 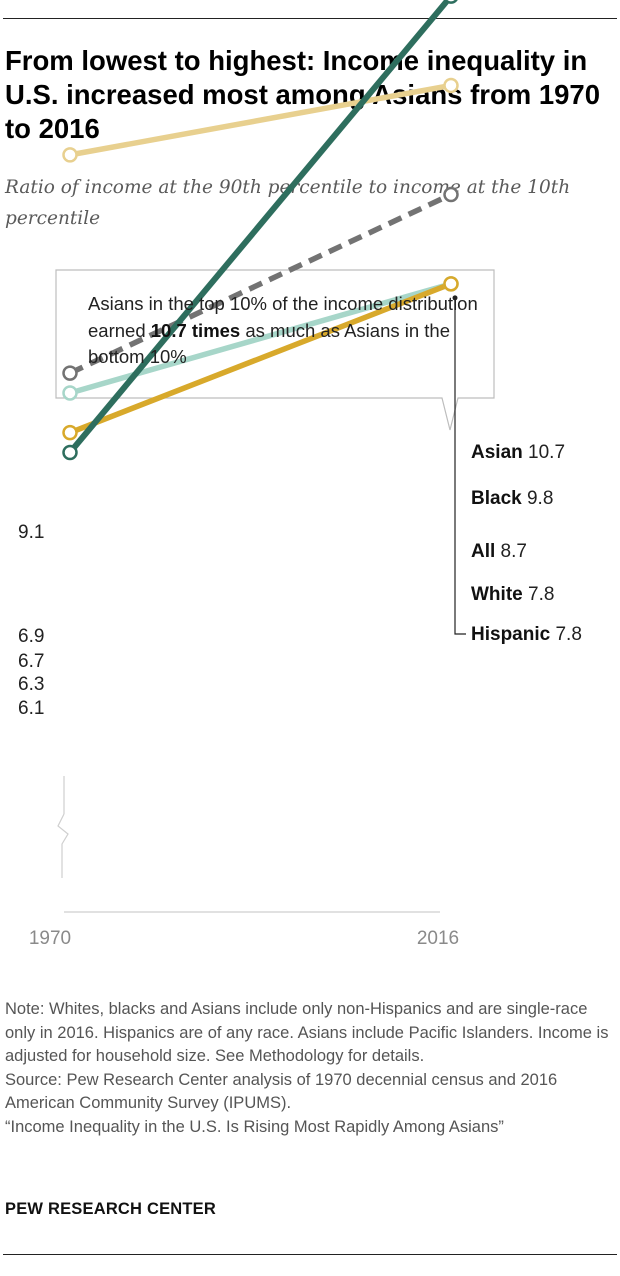 What do you see at coordinates (310, 18) in the screenshot?
I see `top-rule` at bounding box center [310, 18].